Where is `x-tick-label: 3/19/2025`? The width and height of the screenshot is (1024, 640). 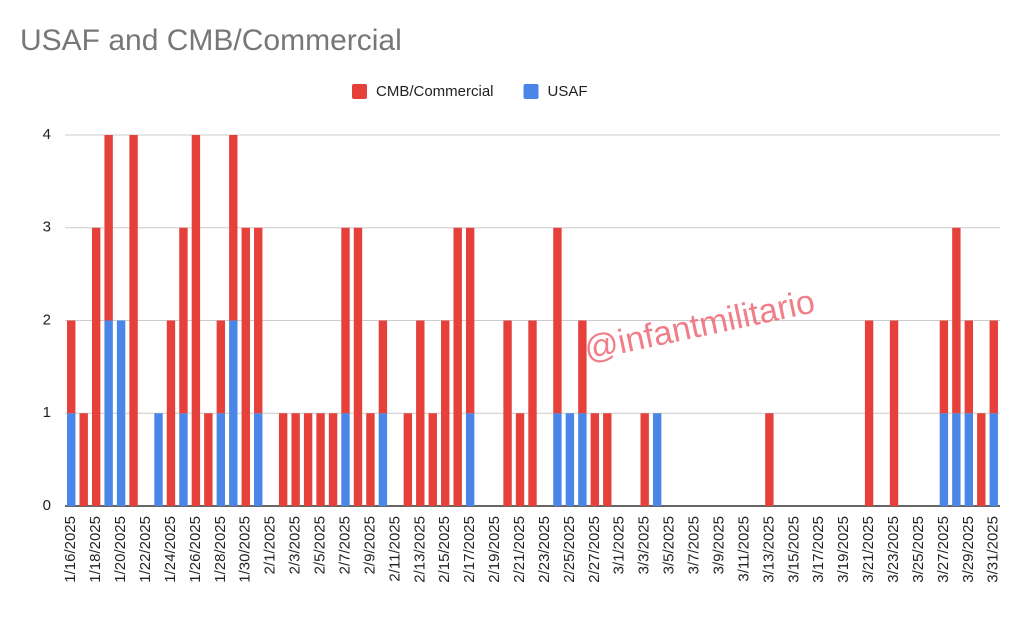 x-tick-label: 3/19/2025 is located at coordinates (843, 549).